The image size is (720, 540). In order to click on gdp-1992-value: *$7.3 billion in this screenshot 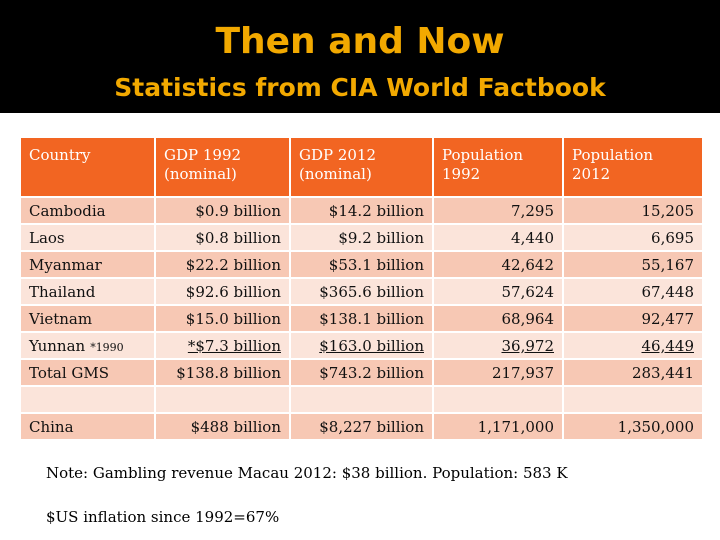, I will do `click(234, 345)`.